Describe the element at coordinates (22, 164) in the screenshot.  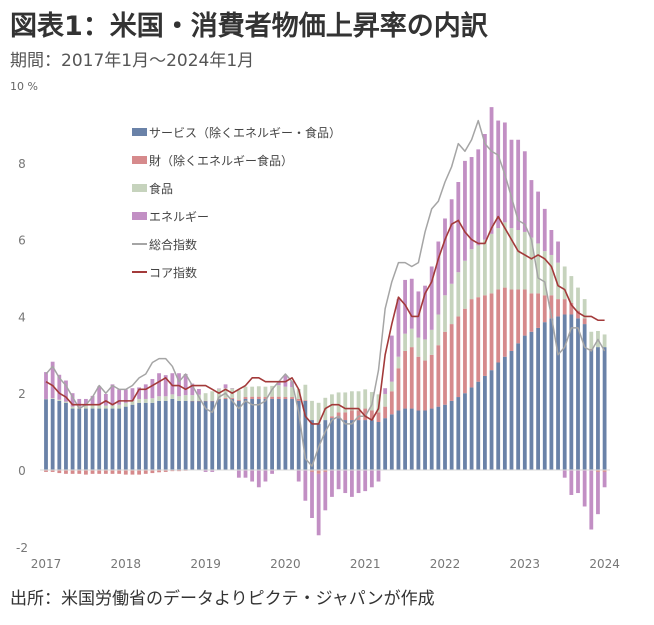
I see `y-tick-label: 8` at that location.